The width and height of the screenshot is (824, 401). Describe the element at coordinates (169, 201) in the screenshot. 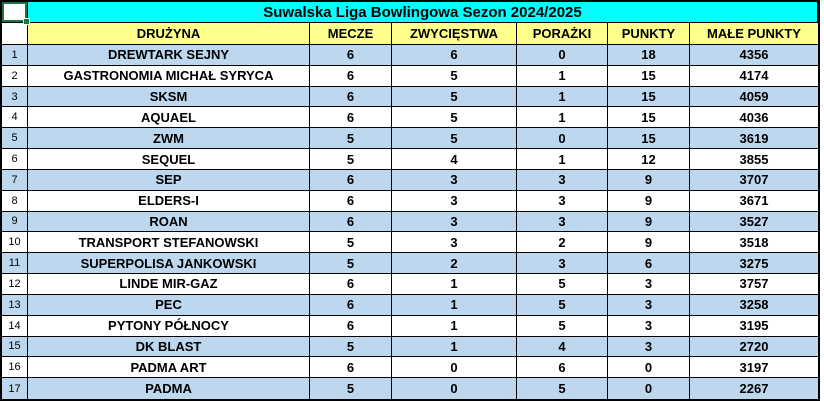

I see `cell-team: ELDERS-I` at that location.